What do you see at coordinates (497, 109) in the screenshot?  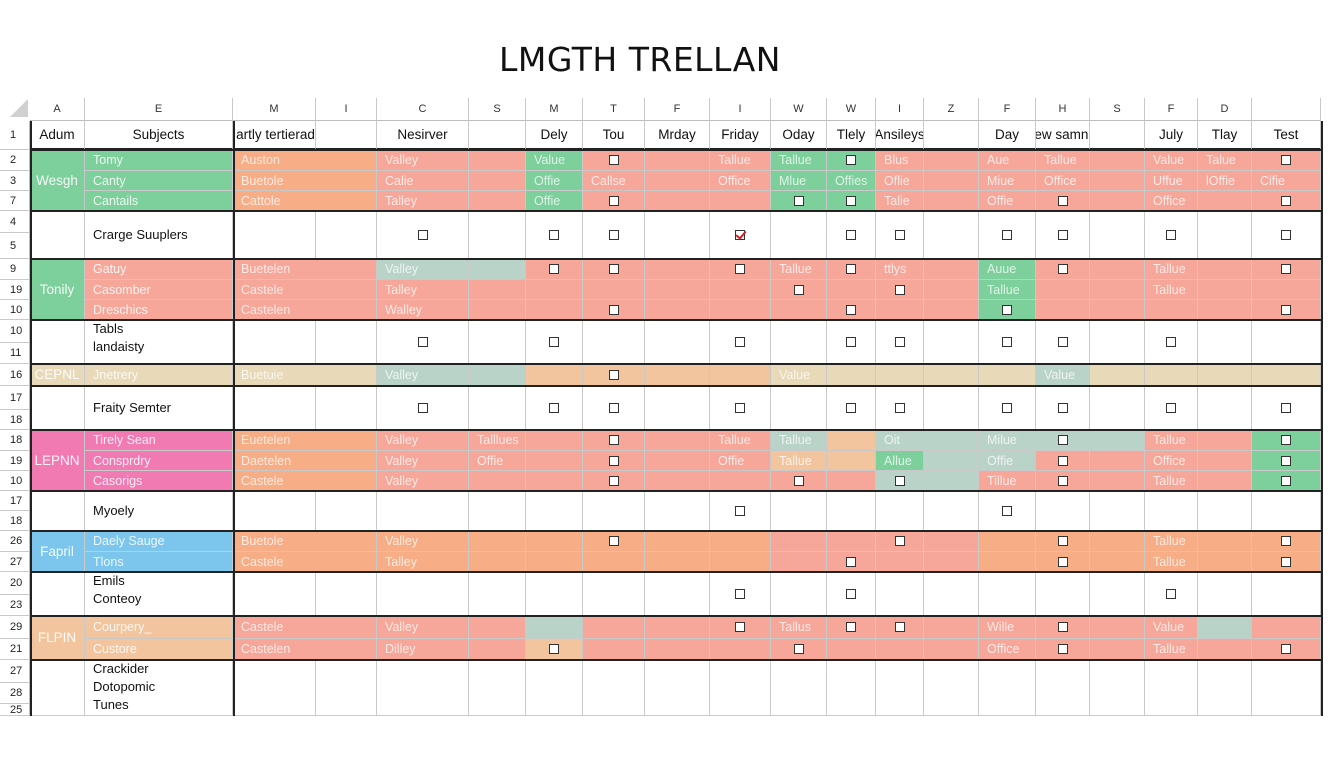 I see `column-header-letter: S` at bounding box center [497, 109].